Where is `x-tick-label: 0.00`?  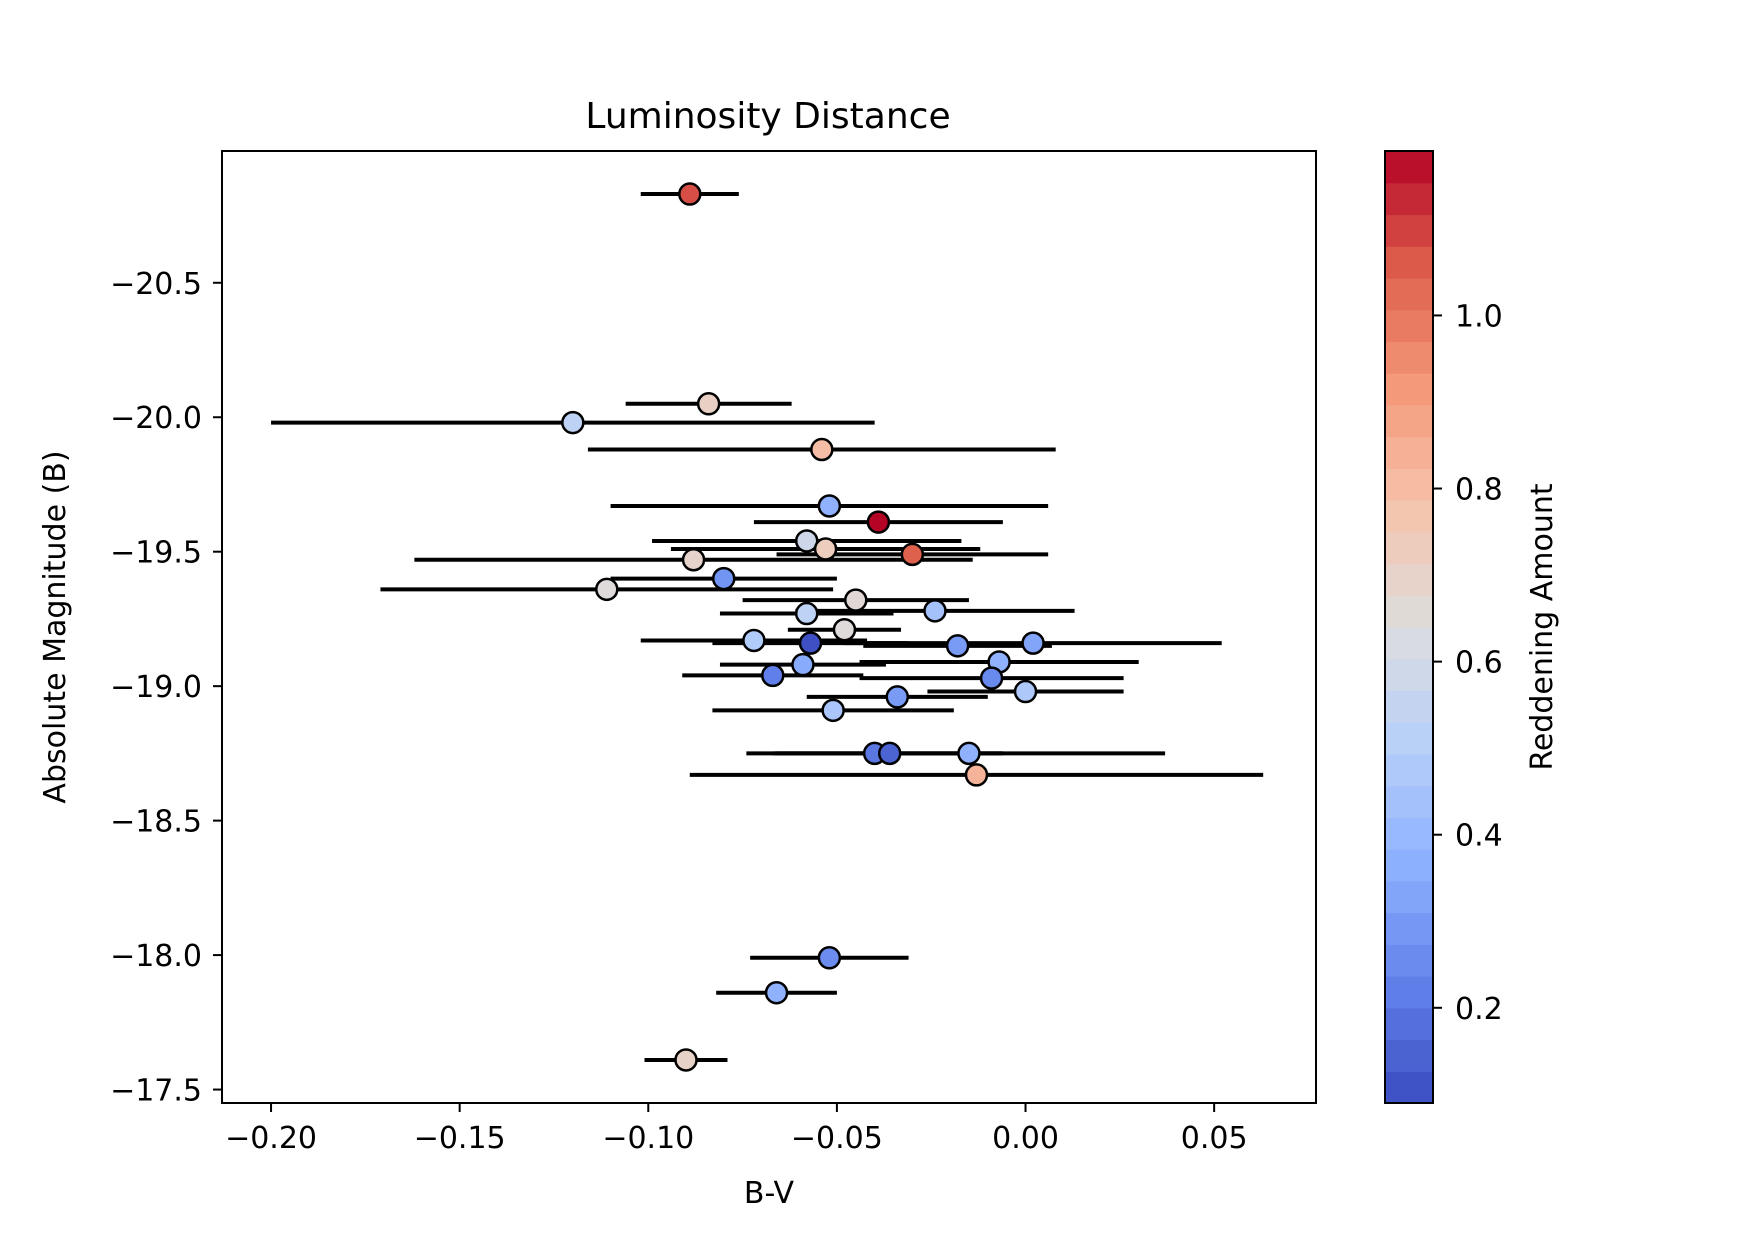 x-tick-label: 0.00 is located at coordinates (1025, 1138).